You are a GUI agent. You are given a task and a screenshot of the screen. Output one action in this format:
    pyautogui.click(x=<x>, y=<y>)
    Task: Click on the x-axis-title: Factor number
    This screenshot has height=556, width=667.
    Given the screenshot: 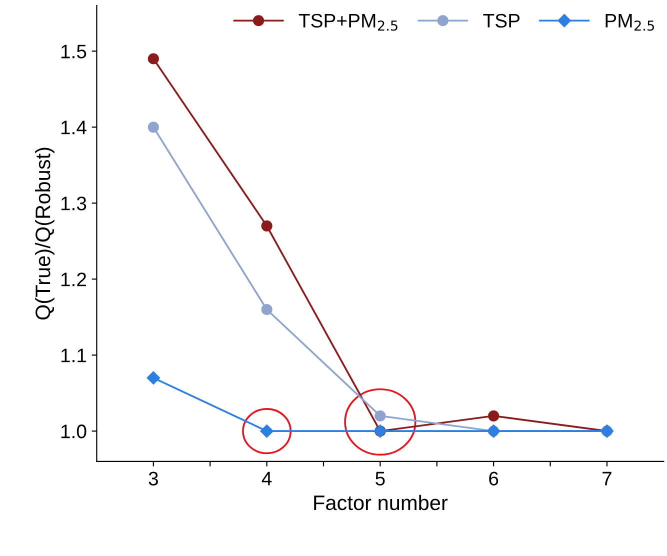 What is the action you would take?
    pyautogui.click(x=381, y=502)
    